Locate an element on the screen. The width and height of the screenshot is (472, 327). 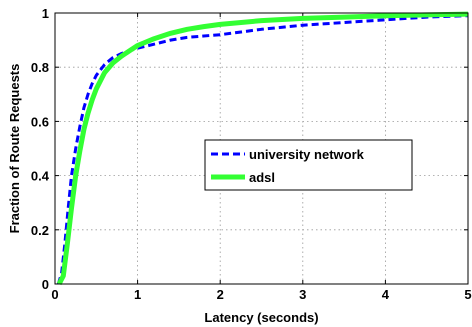
y-axis-label: Fraction of Route Requests is located at coordinates (14, 149).